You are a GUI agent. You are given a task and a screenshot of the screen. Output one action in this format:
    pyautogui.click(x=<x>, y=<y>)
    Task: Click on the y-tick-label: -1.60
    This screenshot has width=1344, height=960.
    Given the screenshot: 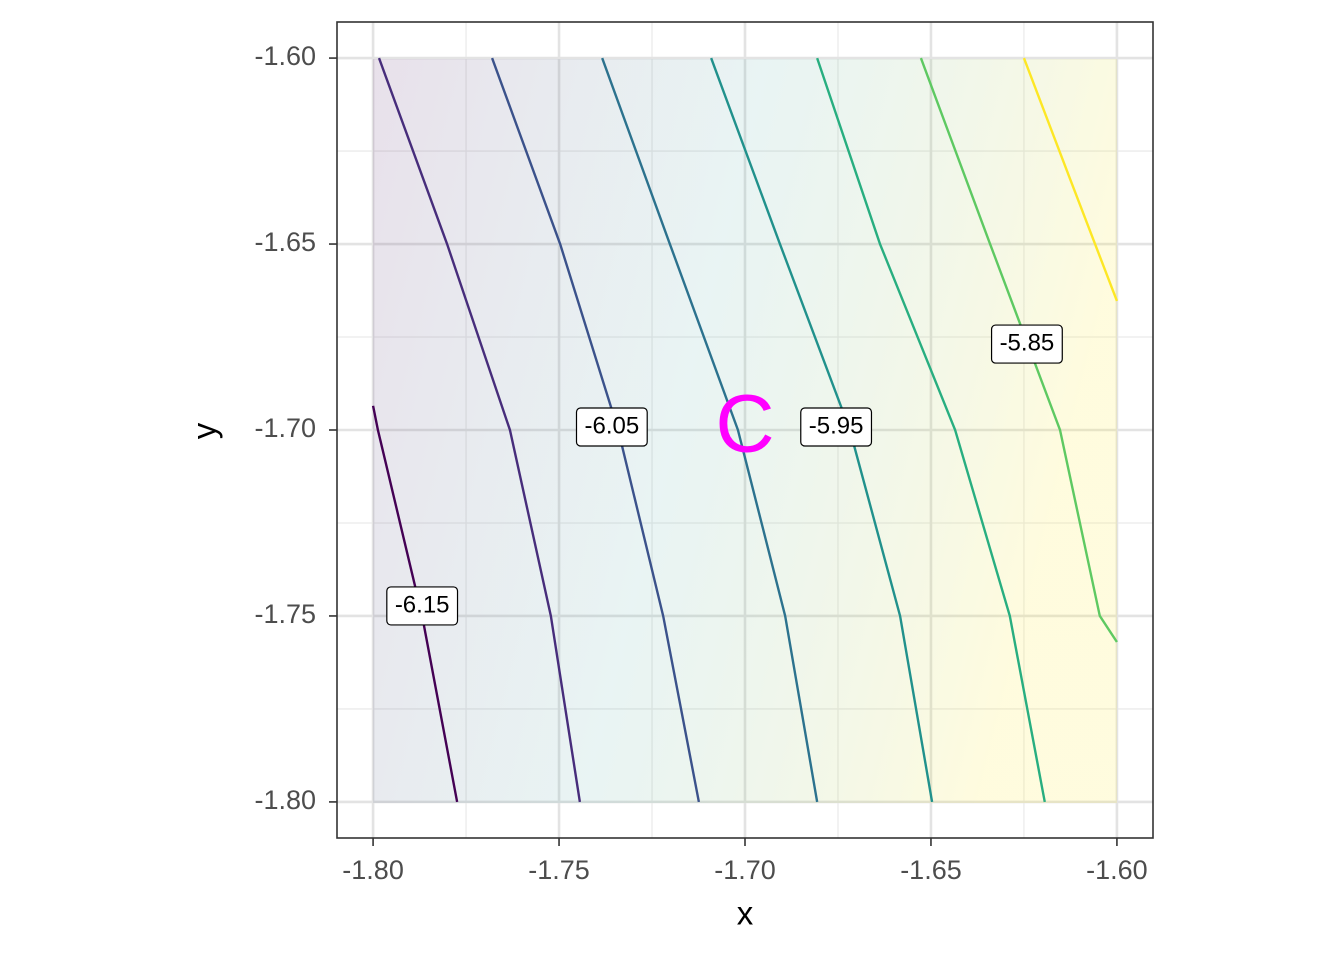 What is the action you would take?
    pyautogui.click(x=285, y=56)
    